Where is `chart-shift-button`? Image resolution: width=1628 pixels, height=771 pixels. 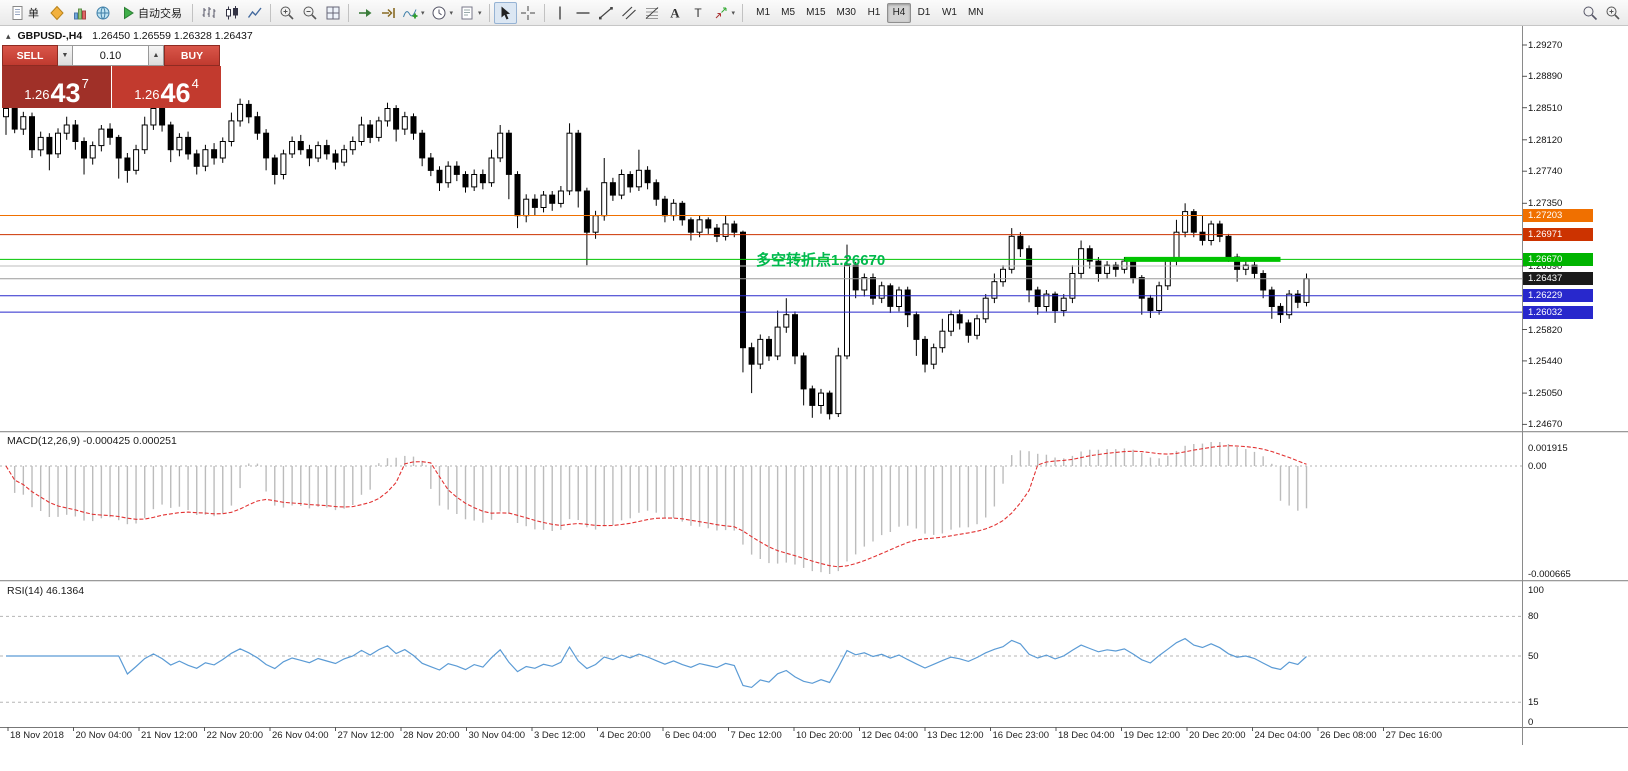
chart-shift-button is located at coordinates (387, 13).